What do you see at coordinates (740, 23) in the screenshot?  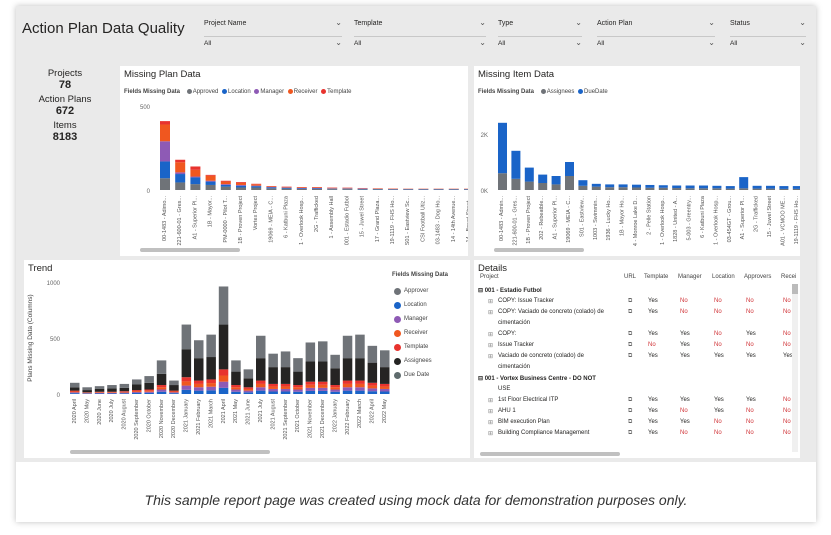 I see `slicer-label: Status` at bounding box center [740, 23].